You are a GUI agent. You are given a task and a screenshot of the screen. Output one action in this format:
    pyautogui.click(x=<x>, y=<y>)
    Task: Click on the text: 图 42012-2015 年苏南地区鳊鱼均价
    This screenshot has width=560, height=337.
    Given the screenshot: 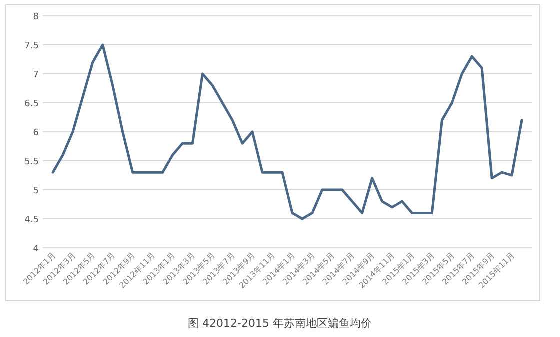 What is the action you would take?
    pyautogui.click(x=280, y=323)
    